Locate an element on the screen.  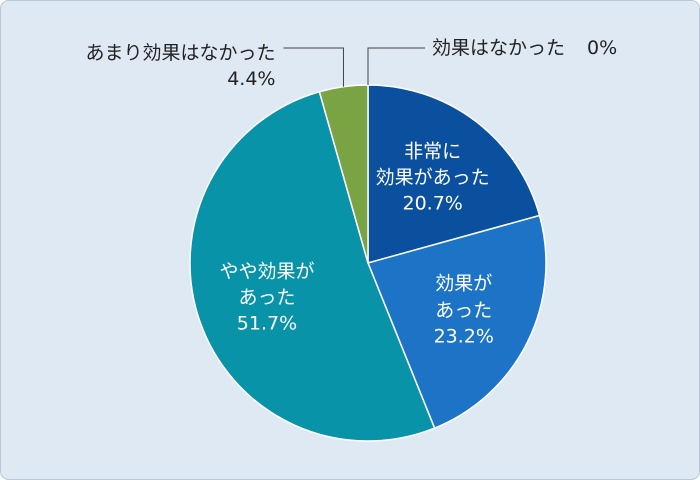
slice-label: 効果が あった 23.2% is located at coordinates (464, 310).